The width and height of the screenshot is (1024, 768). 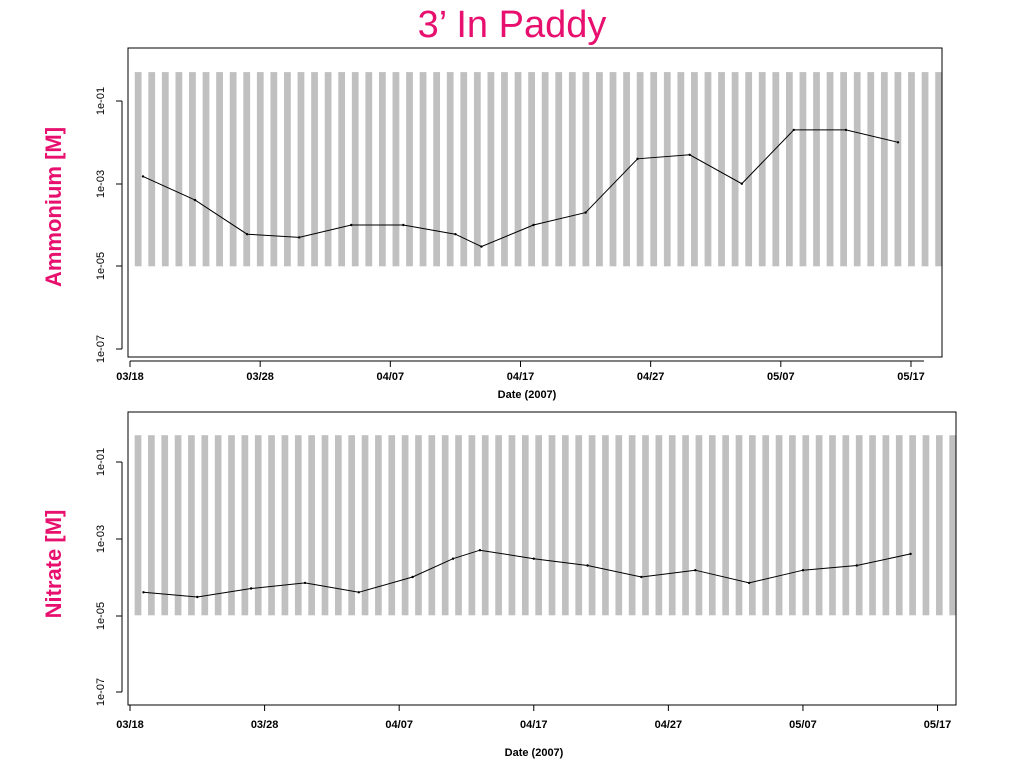 I want to click on nitrate-x-tick-label: 03/28, so click(x=265, y=725).